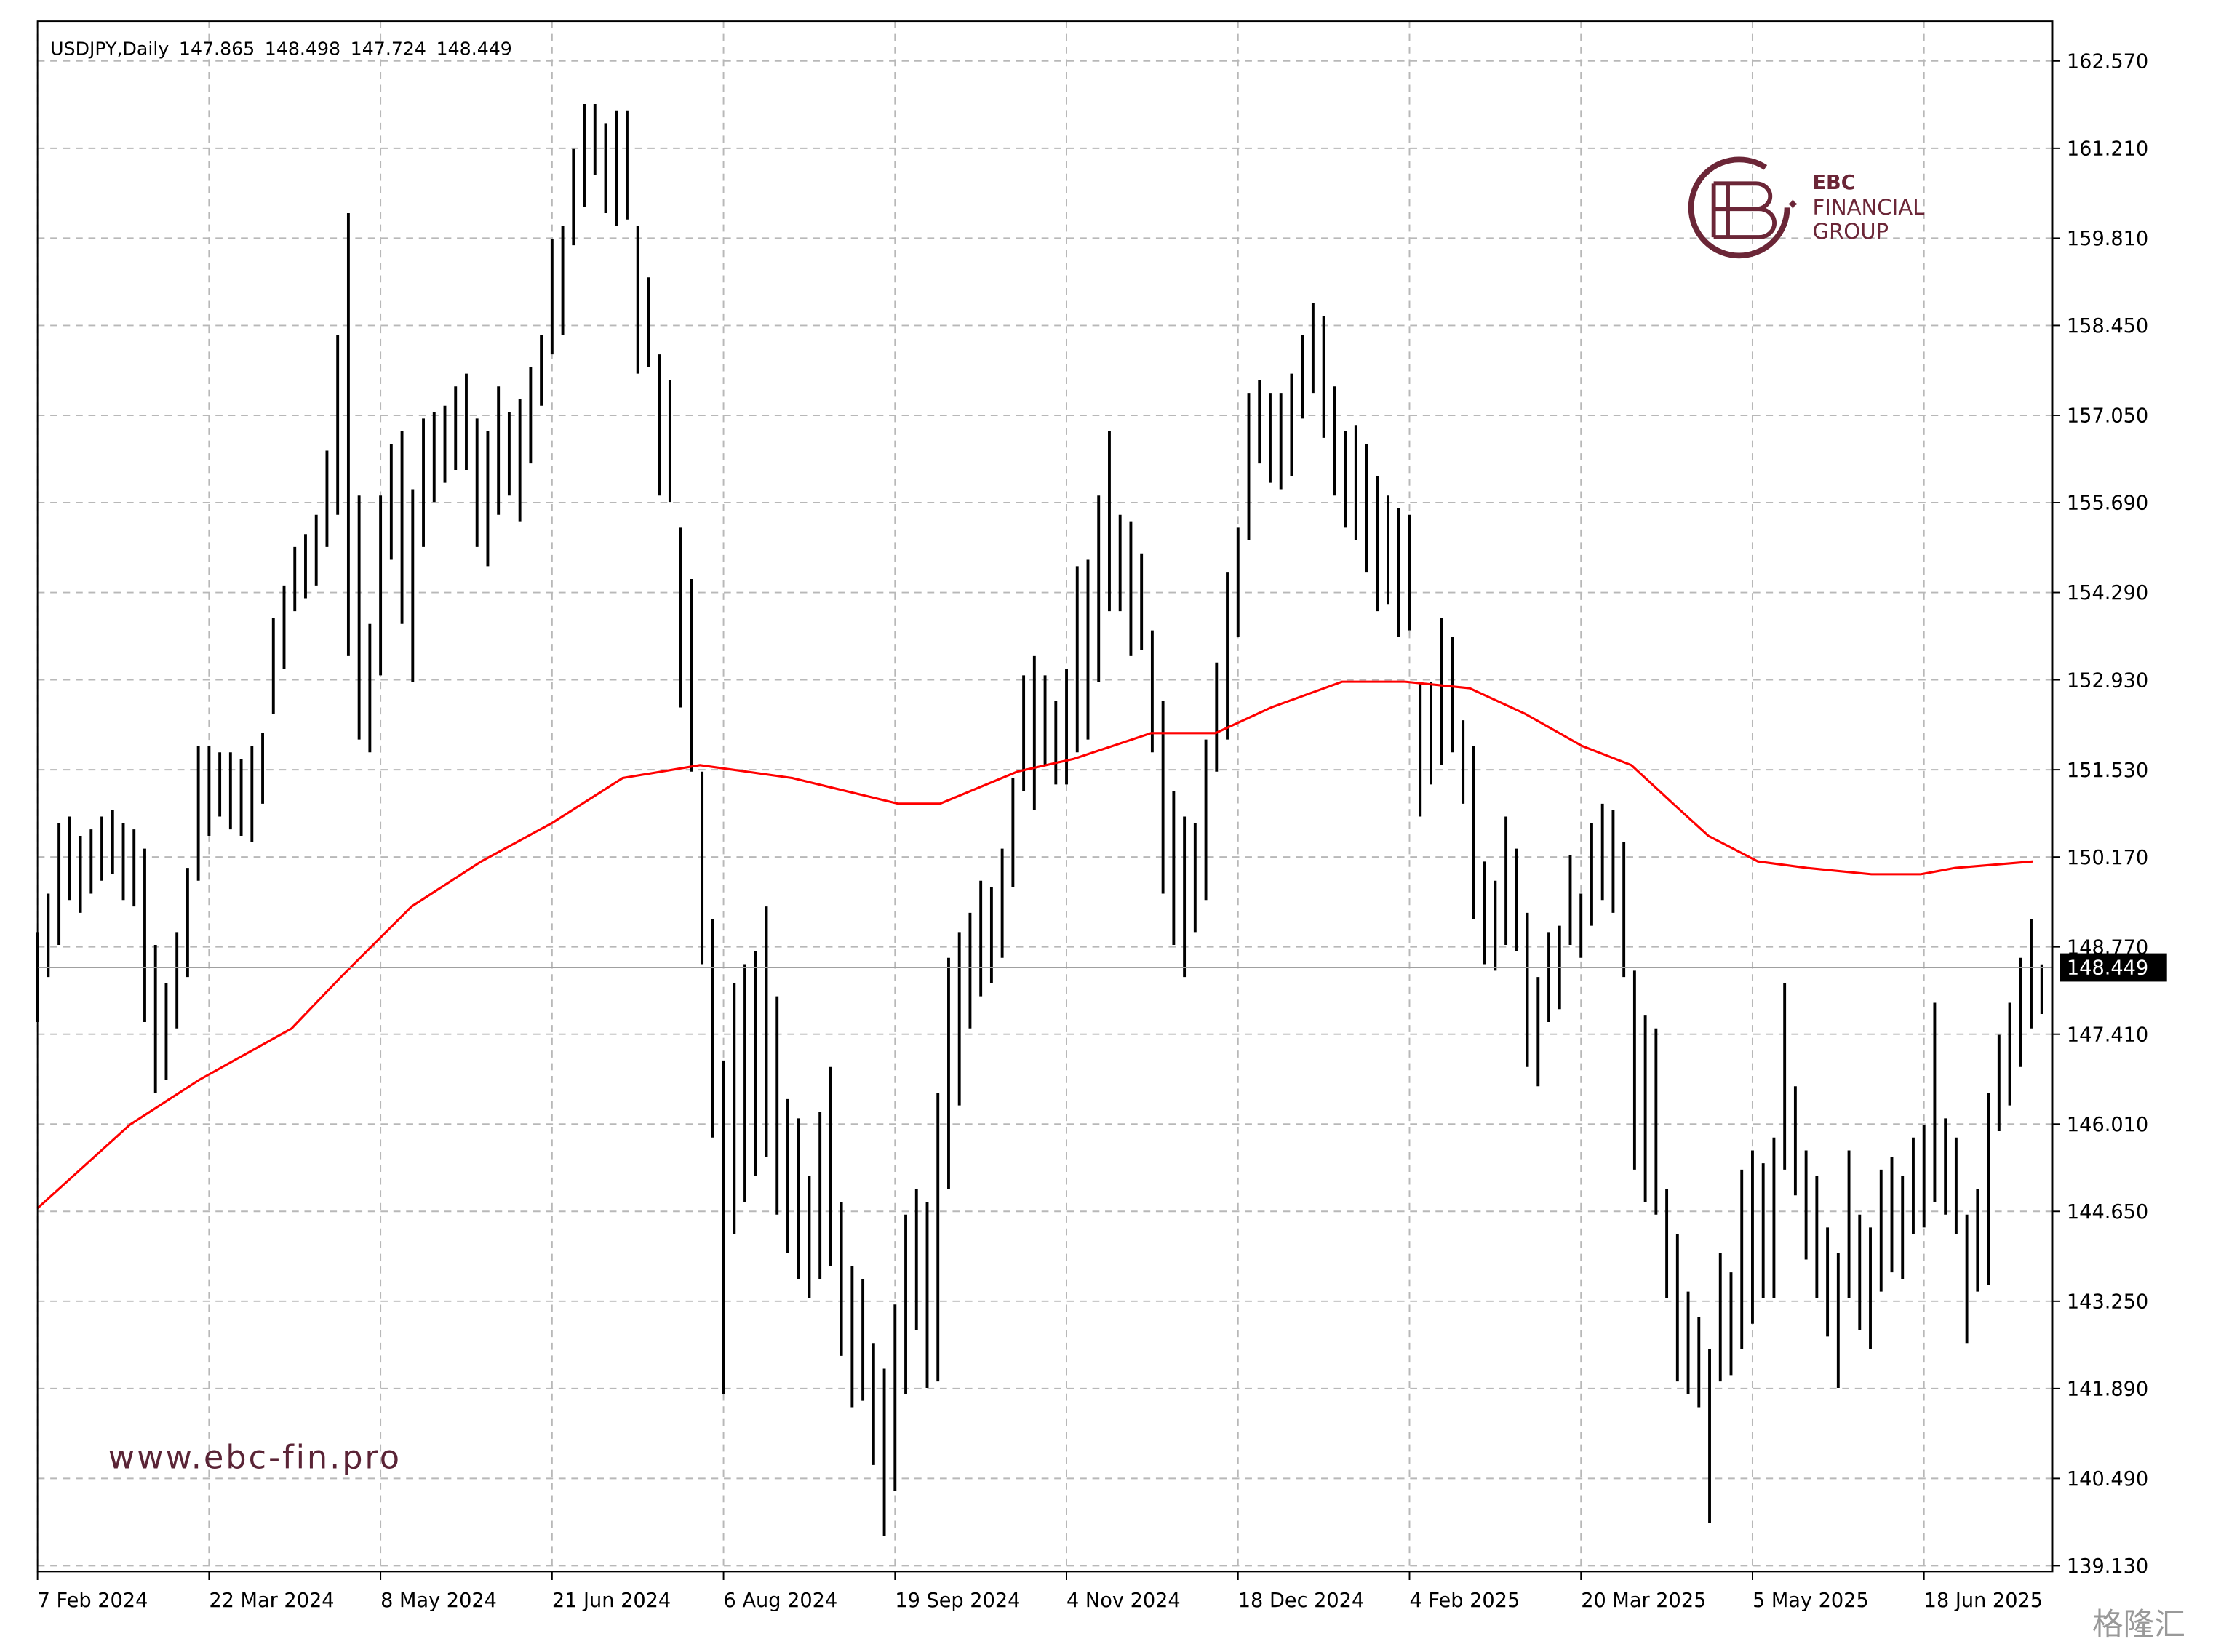 Image resolution: width=2213 pixels, height=1652 pixels. I want to click on y-tick-label: 159.810, so click(2107, 239).